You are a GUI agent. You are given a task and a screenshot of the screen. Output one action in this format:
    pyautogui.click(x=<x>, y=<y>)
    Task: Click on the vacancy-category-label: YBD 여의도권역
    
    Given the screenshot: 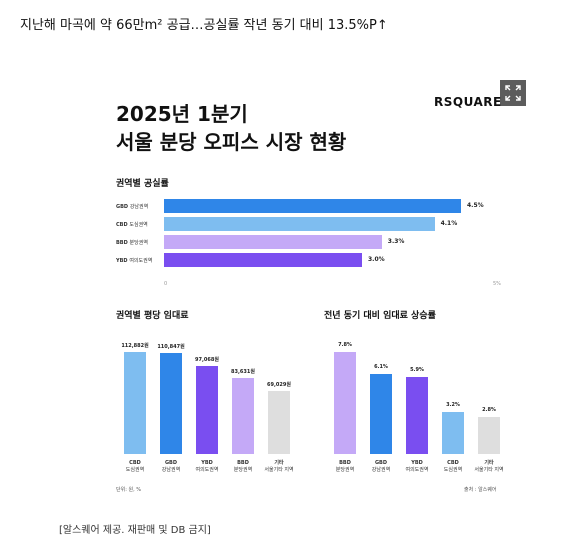 What is the action you would take?
    pyautogui.click(x=134, y=261)
    